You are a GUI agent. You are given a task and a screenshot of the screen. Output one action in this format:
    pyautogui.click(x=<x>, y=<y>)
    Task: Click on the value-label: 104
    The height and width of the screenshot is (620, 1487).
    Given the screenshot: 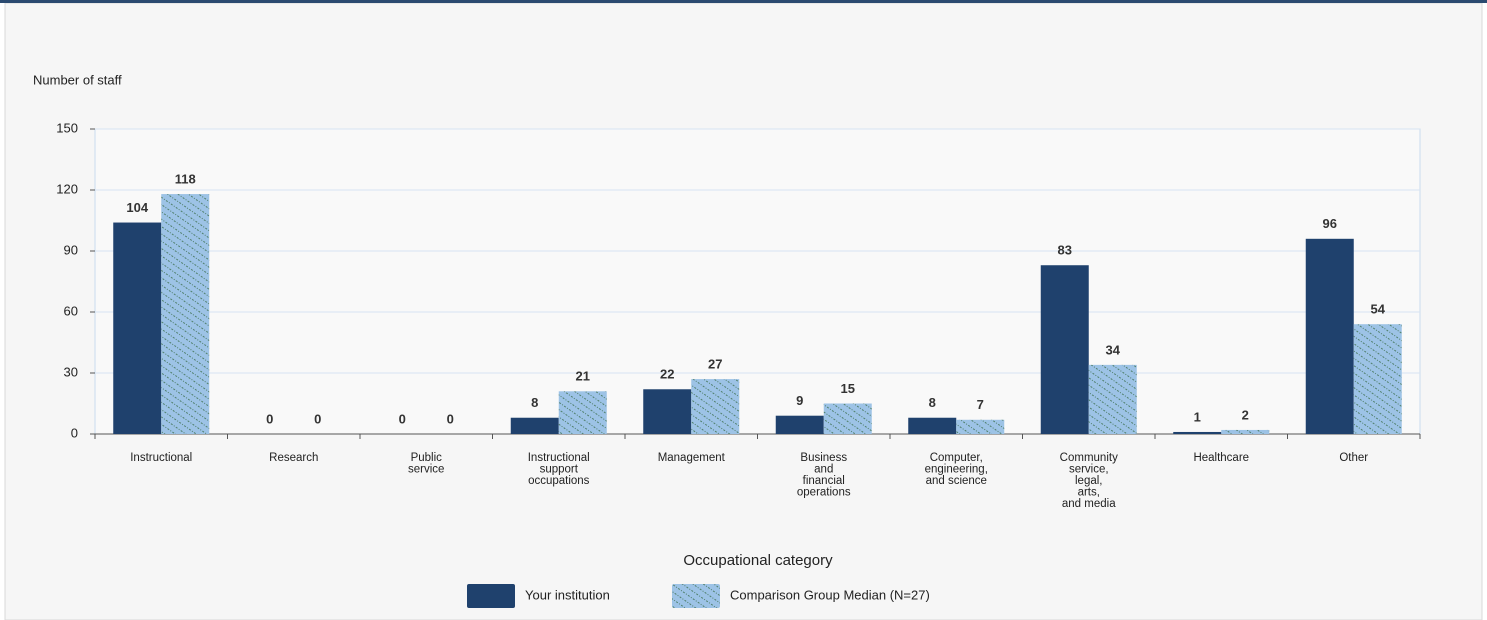 What is the action you would take?
    pyautogui.click(x=137, y=207)
    